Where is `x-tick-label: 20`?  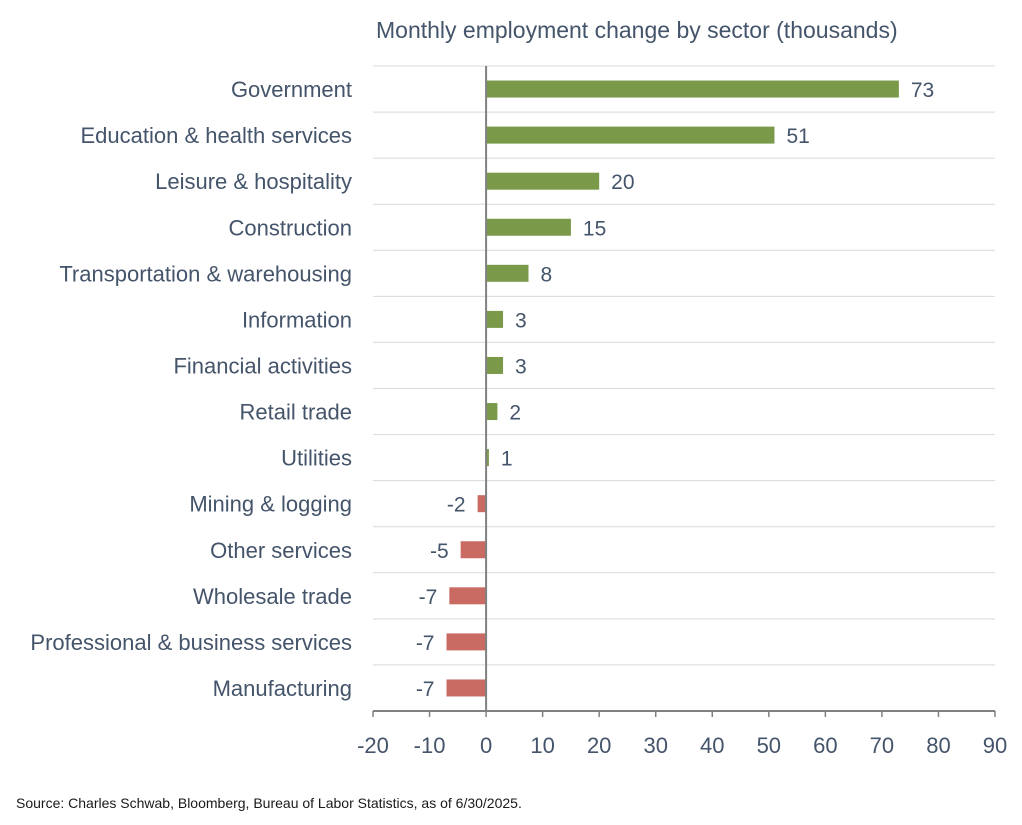 x-tick-label: 20 is located at coordinates (599, 745).